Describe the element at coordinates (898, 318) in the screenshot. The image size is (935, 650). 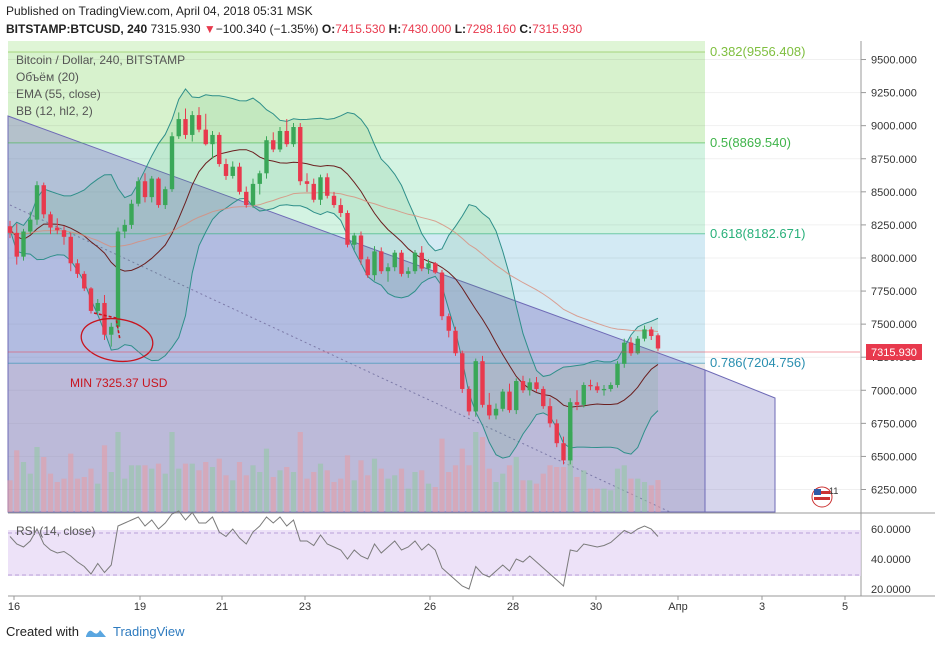
I see `price-axis` at that location.